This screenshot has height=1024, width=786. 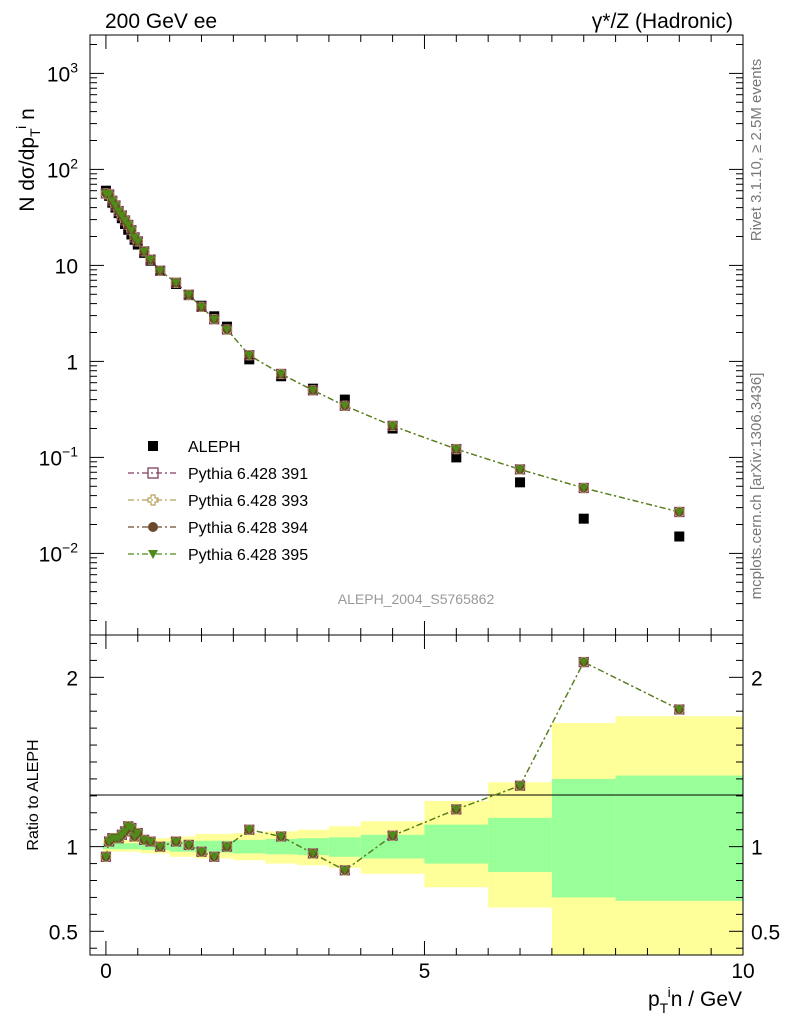 I want to click on energy-label: 200 GeV ee, so click(x=161, y=21).